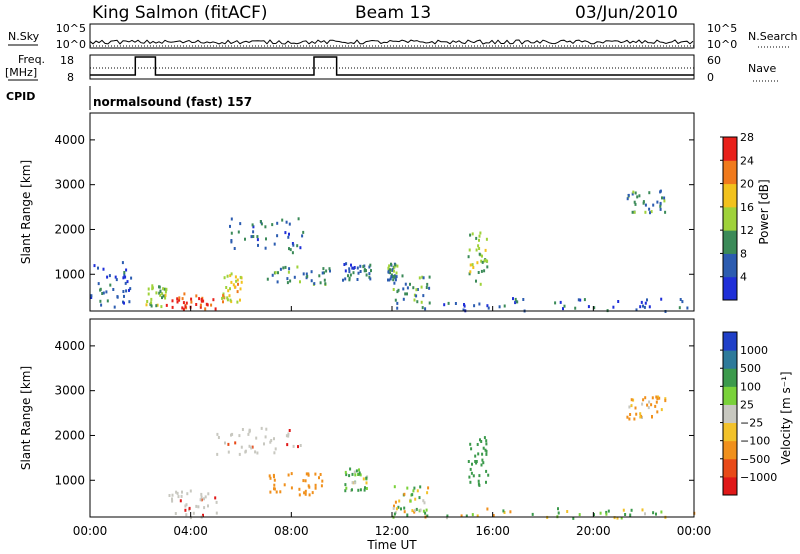  What do you see at coordinates (172, 102) in the screenshot?
I see `cpid-text: normalsound (fast) 157` at bounding box center [172, 102].